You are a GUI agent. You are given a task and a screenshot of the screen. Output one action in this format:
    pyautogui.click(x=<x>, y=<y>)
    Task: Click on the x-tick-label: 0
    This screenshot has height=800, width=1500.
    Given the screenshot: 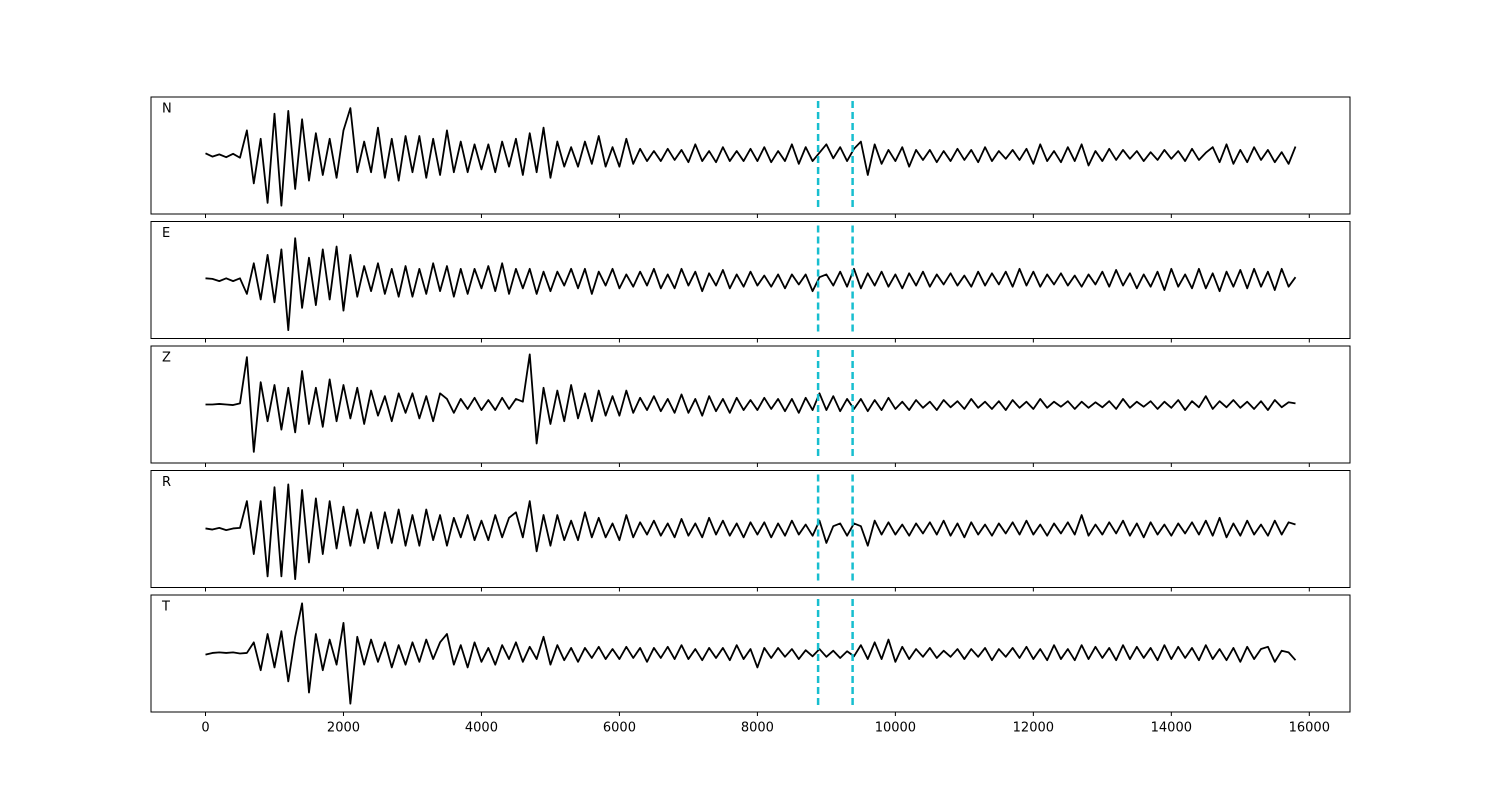 What is the action you would take?
    pyautogui.click(x=205, y=728)
    